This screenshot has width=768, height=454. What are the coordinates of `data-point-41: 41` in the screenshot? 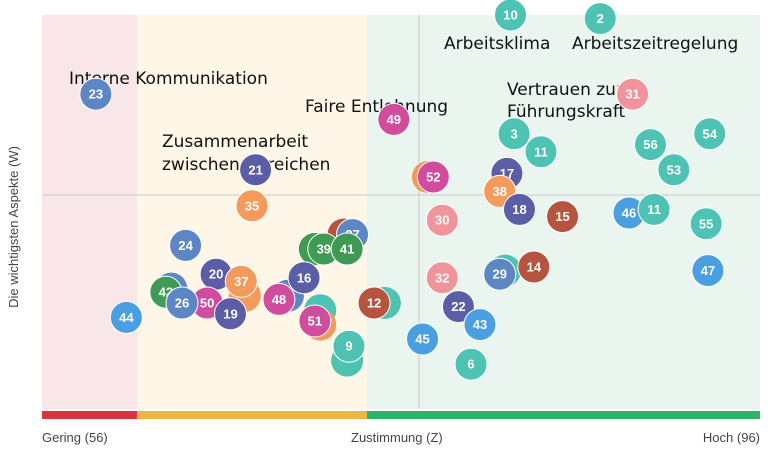 It's located at (347, 249).